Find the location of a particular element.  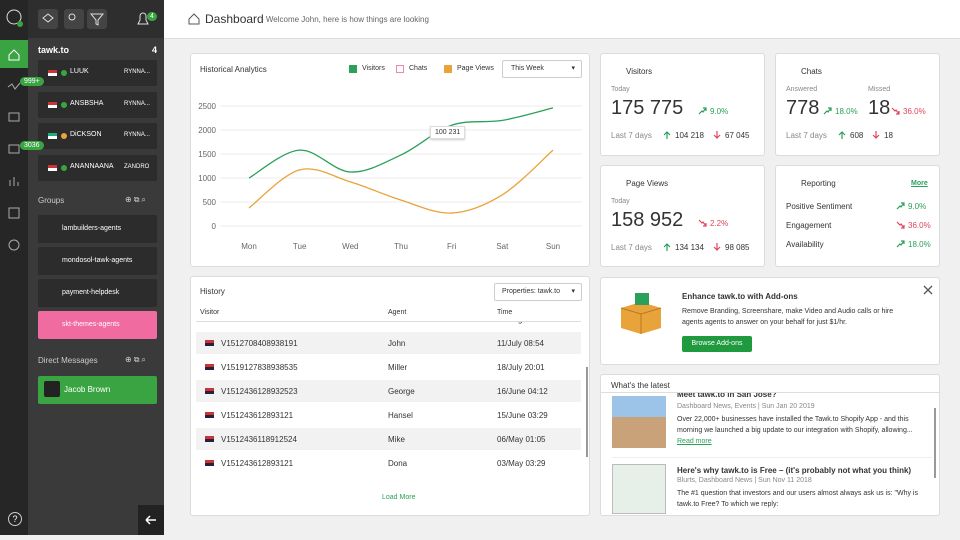

group-item: lambuilders-agents is located at coordinates (97, 229).